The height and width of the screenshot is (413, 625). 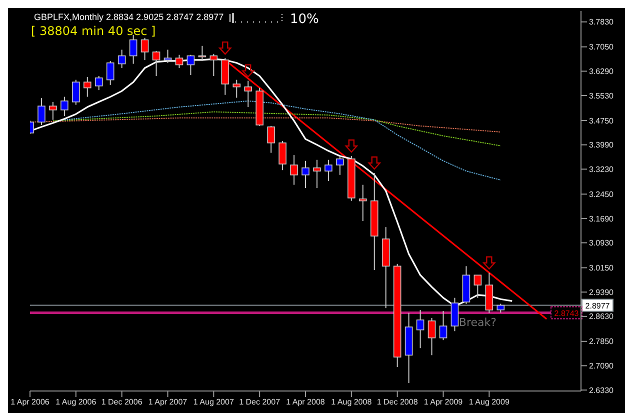 I want to click on x-tick-label: 1 Aug 2006, so click(x=76, y=402).